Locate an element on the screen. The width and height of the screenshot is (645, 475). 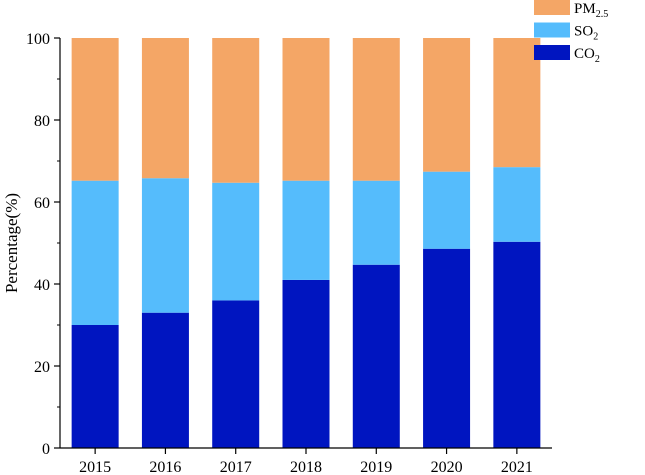
y-tick-label: 40 is located at coordinates (42, 285).